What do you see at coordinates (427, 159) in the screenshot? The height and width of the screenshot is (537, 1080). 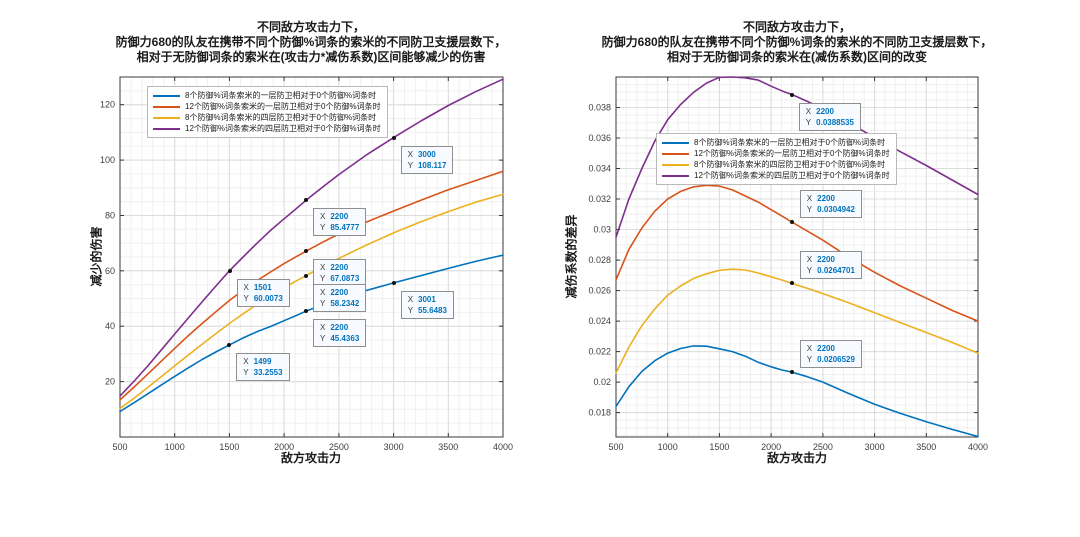 I see `datatip: X 3000 Y 108.117` at bounding box center [427, 159].